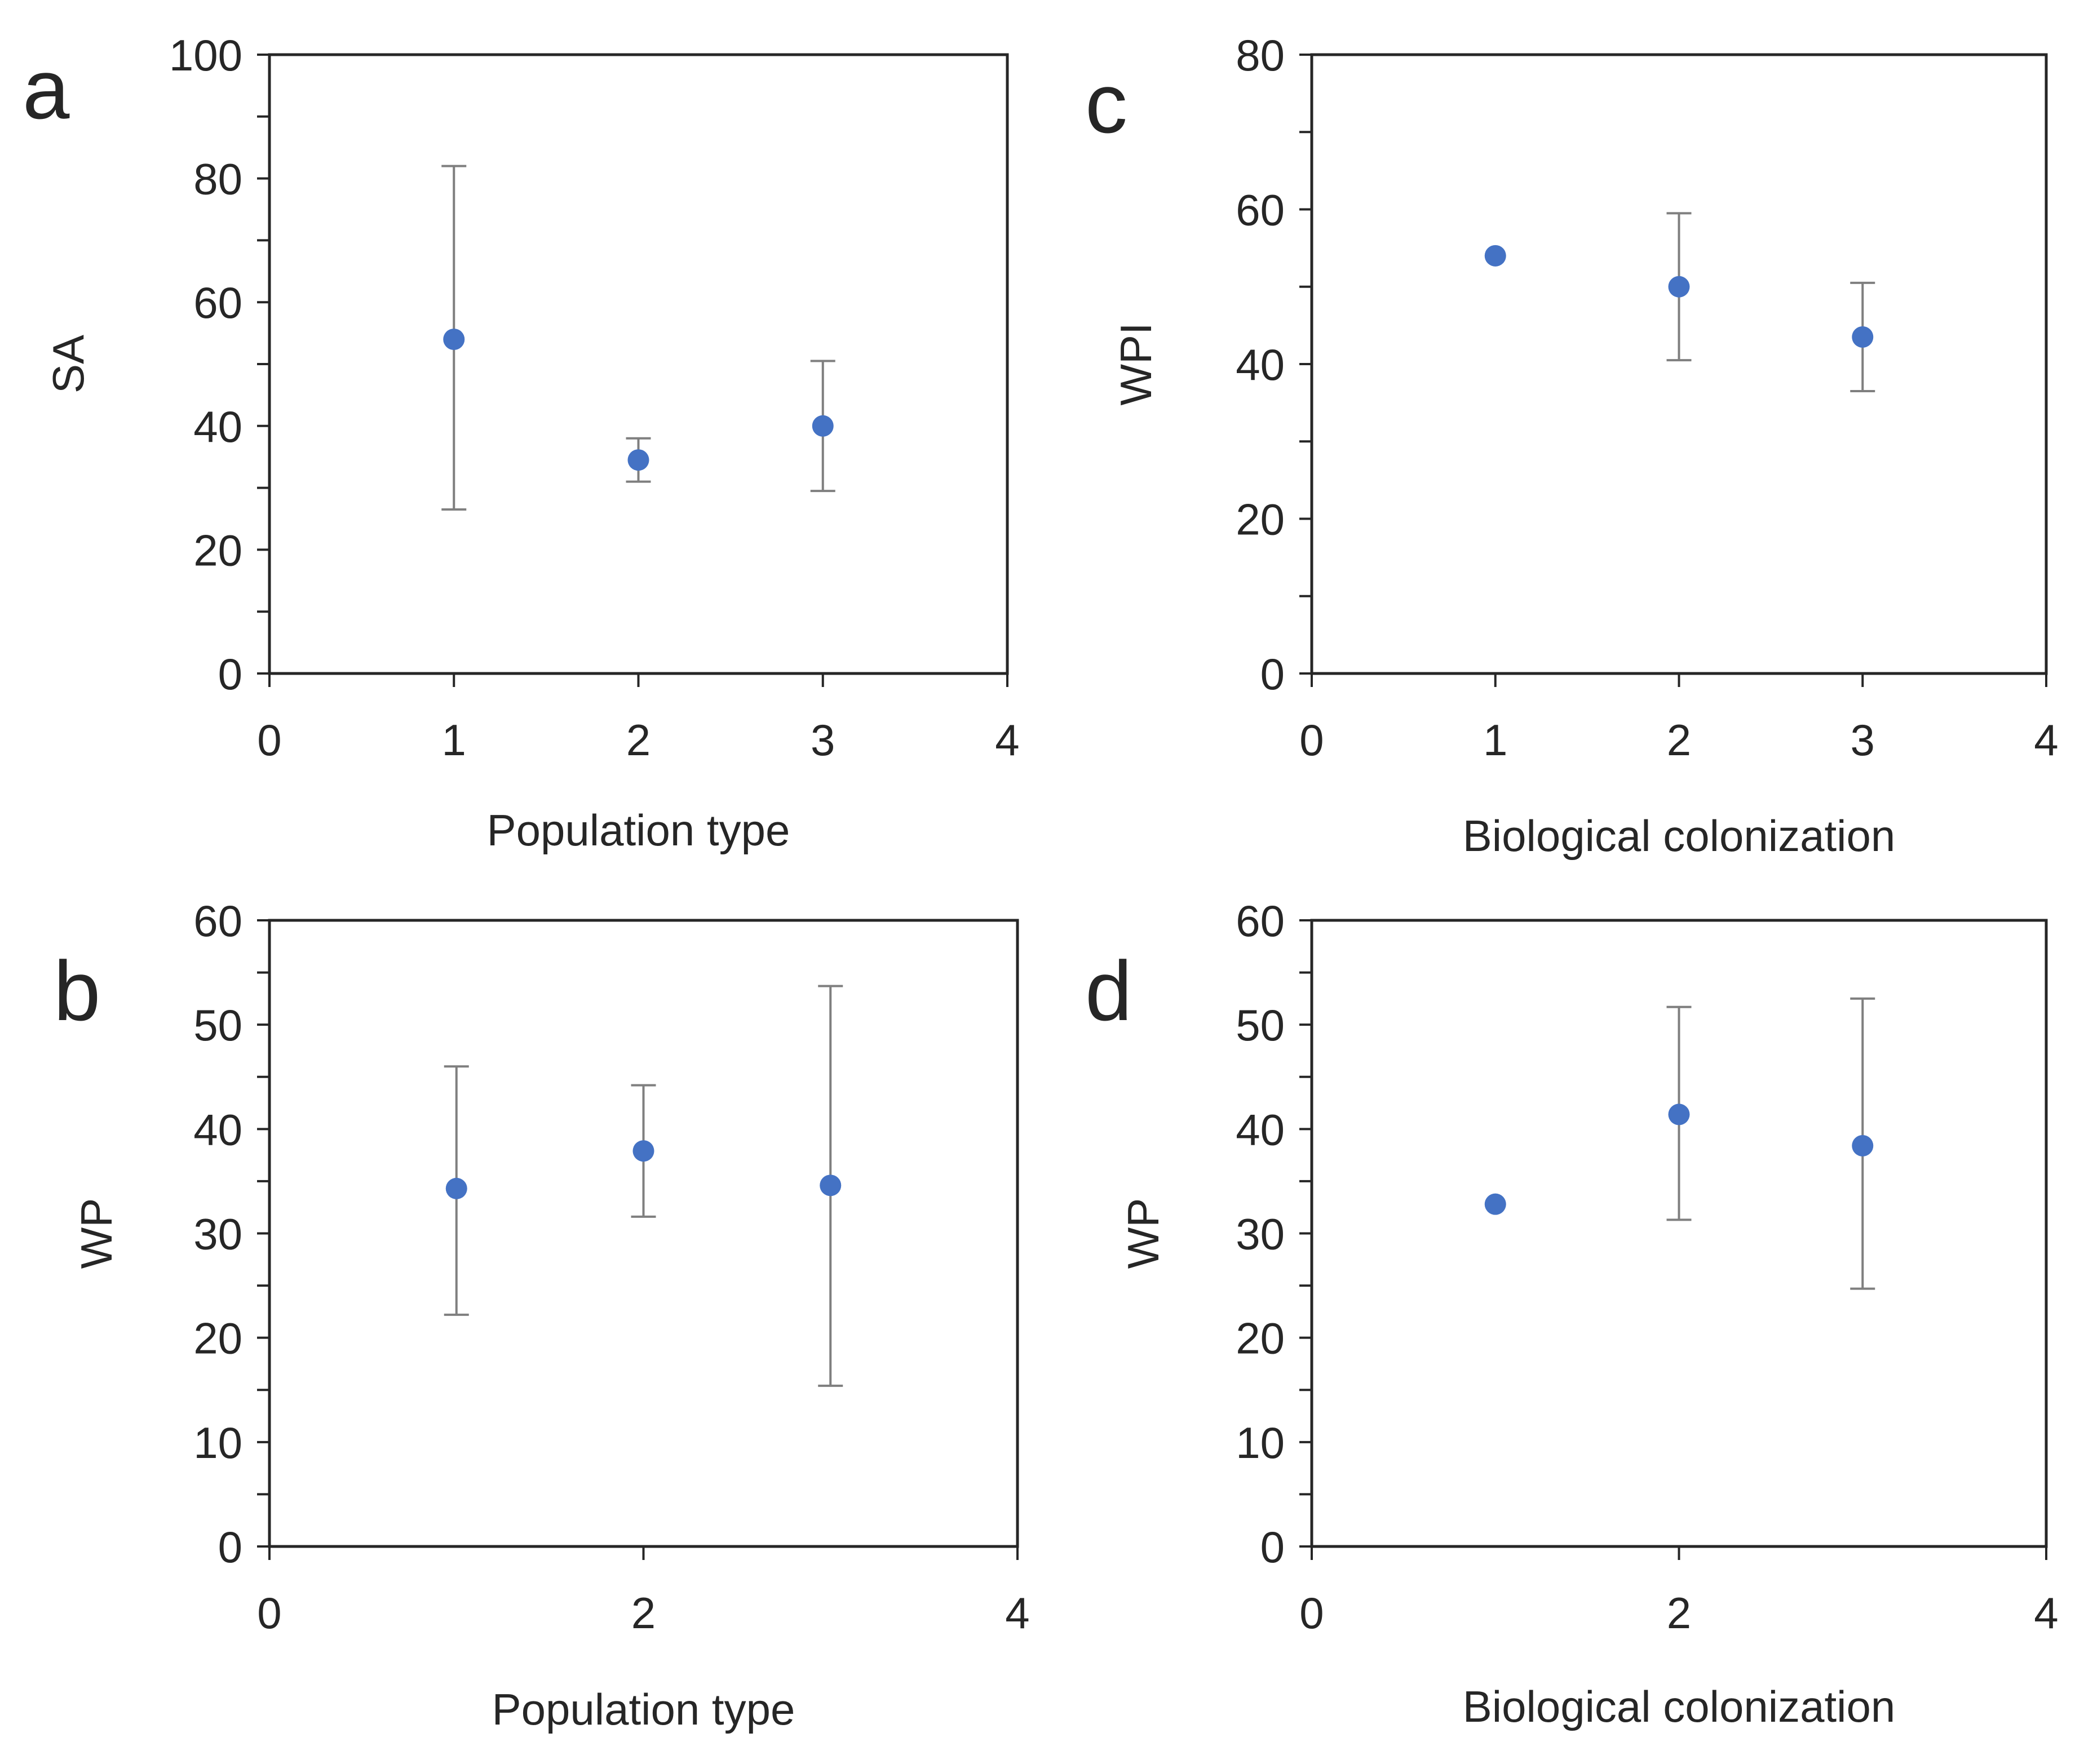  What do you see at coordinates (77, 990) in the screenshot?
I see `panel-letter: b` at bounding box center [77, 990].